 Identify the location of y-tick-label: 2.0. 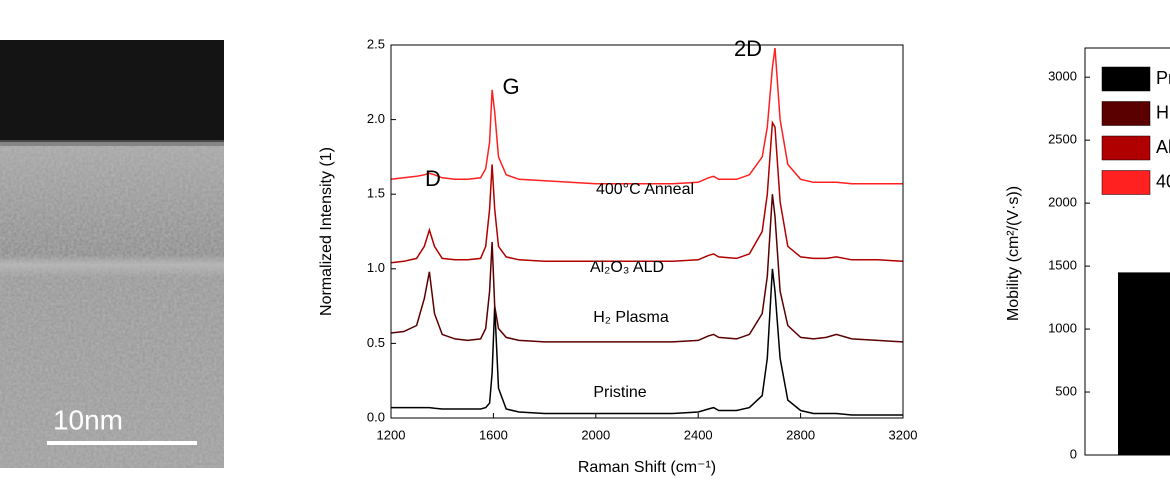
(376, 118).